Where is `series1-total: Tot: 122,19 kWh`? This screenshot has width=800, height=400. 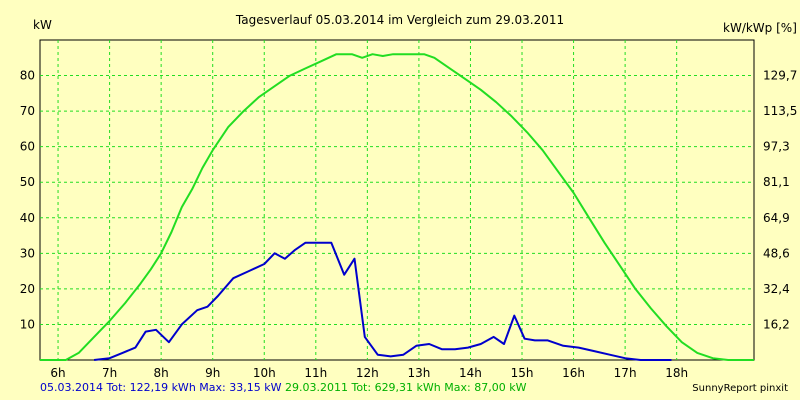 series1-total: Tot: 122,19 kWh is located at coordinates (151, 387).